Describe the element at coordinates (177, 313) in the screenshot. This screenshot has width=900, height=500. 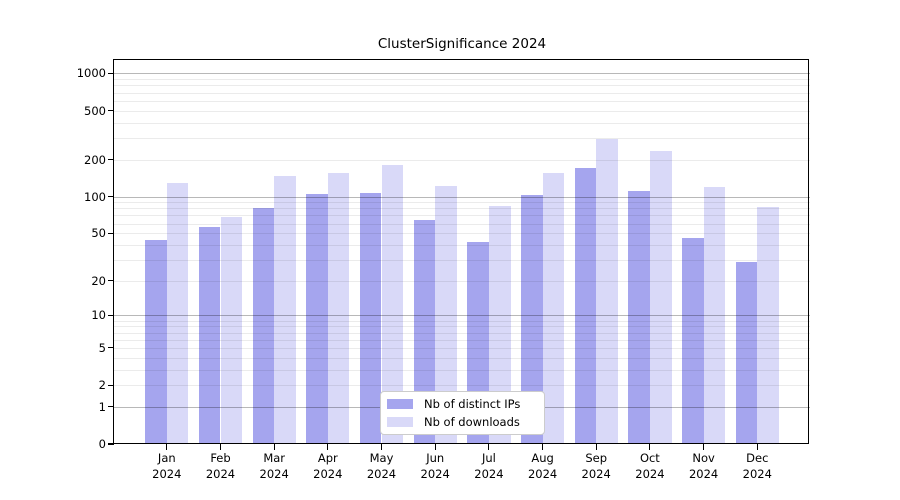
I see `bar-nb-of-downloads-jan` at that location.